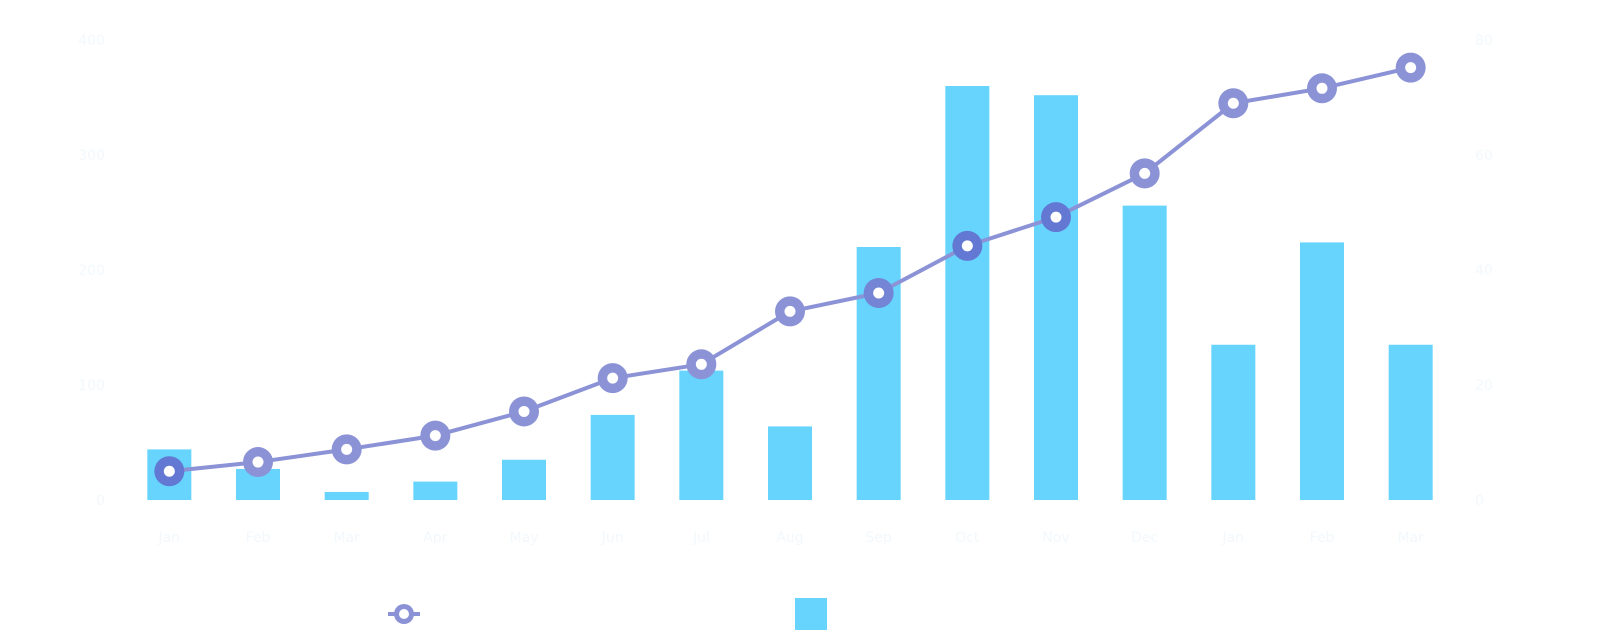 The image size is (1600, 634). I want to click on right-tick-label: 80, so click(1484, 41).